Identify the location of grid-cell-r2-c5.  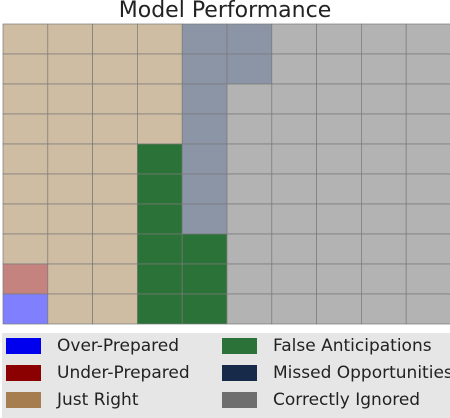
(249, 99).